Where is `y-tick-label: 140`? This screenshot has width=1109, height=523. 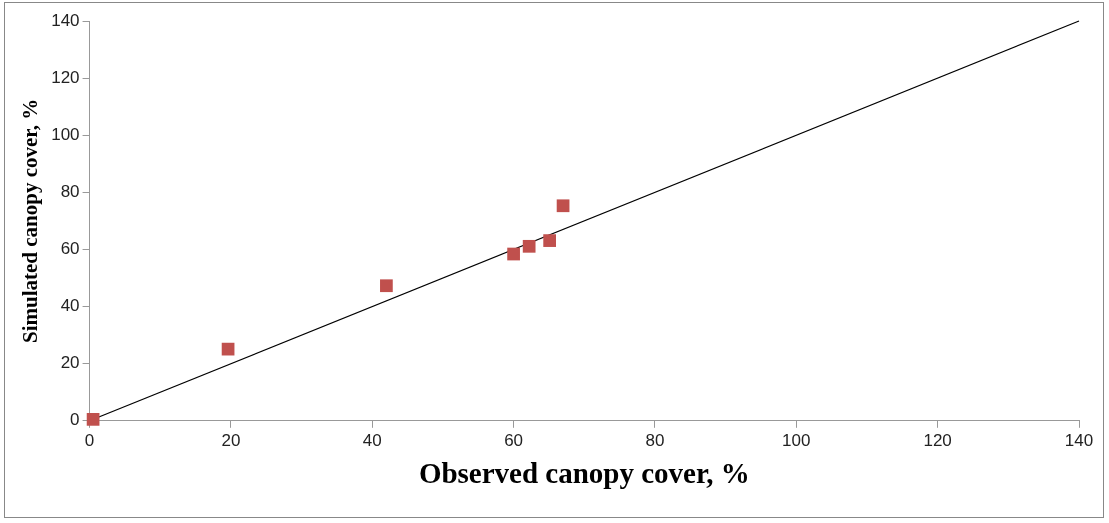 y-tick-label: 140 is located at coordinates (65, 20).